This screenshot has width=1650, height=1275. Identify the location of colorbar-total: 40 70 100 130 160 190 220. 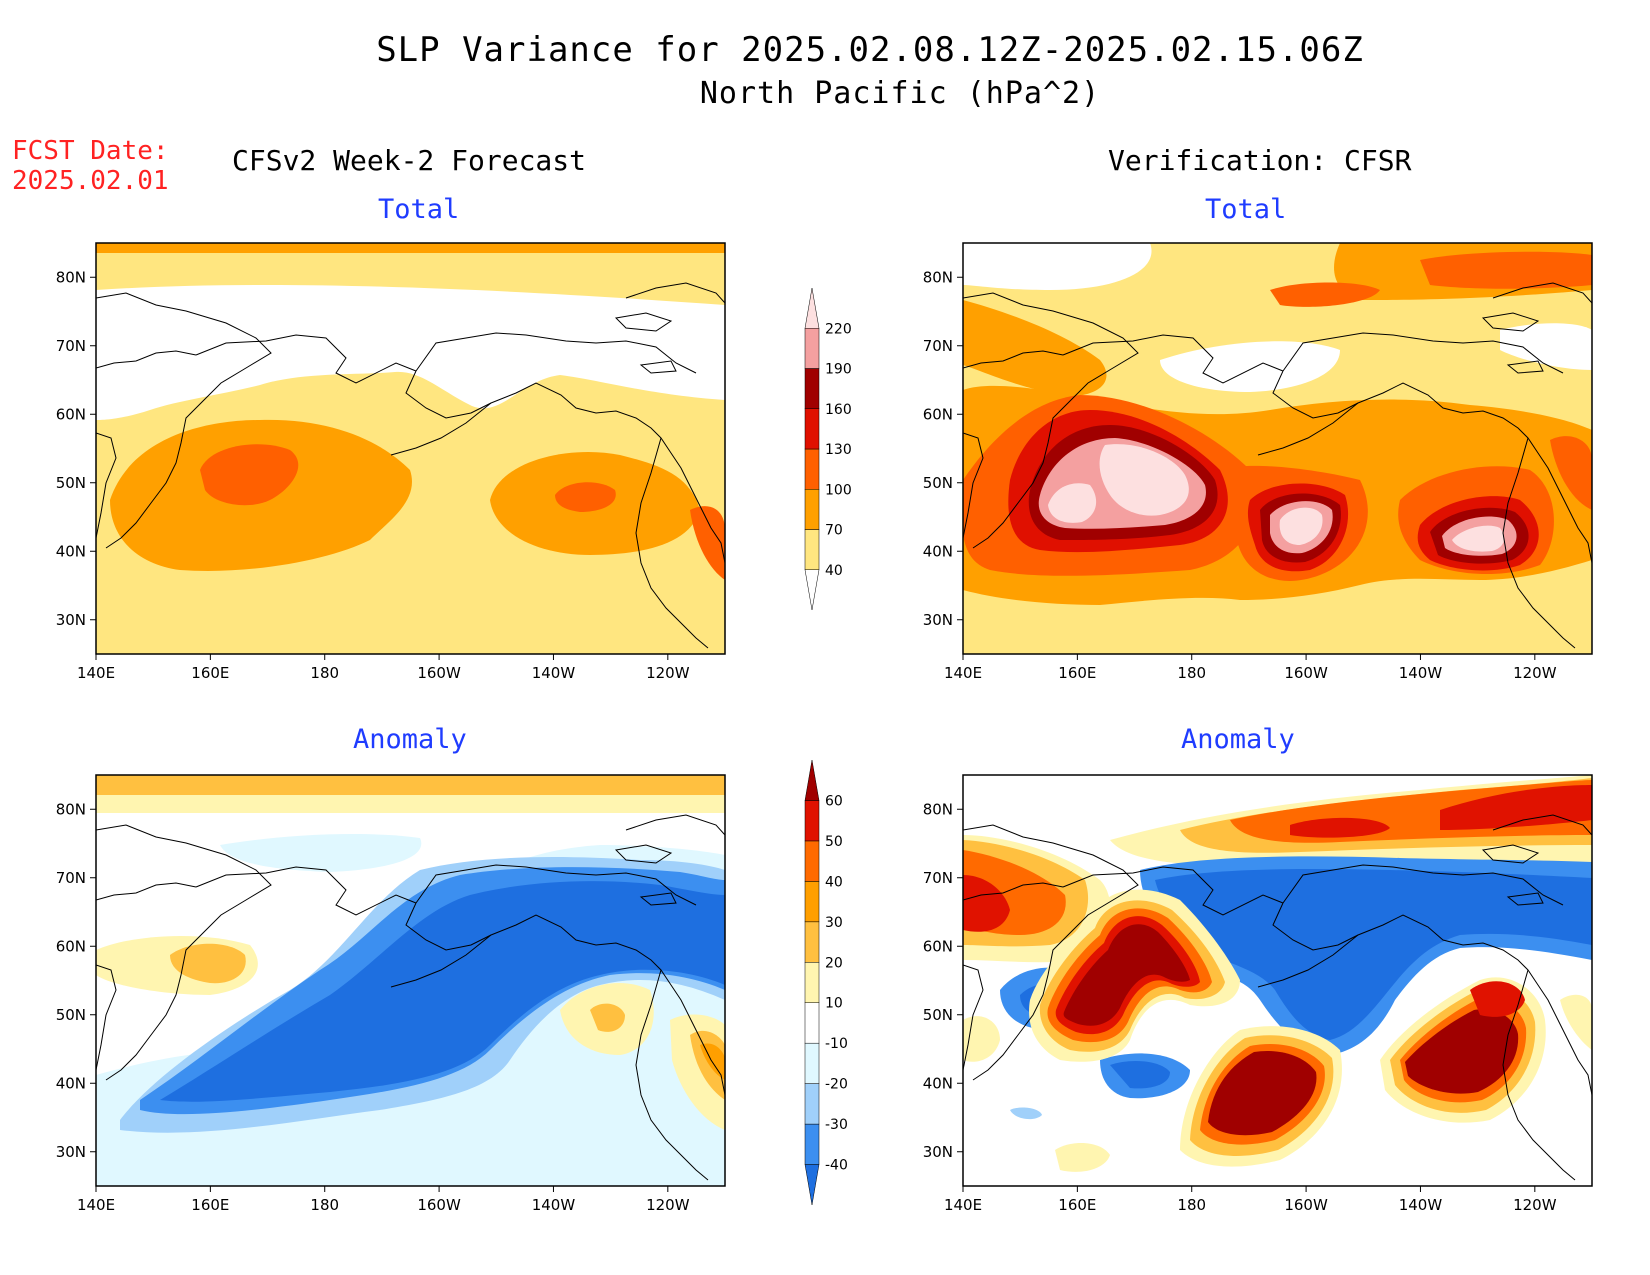
(828, 449).